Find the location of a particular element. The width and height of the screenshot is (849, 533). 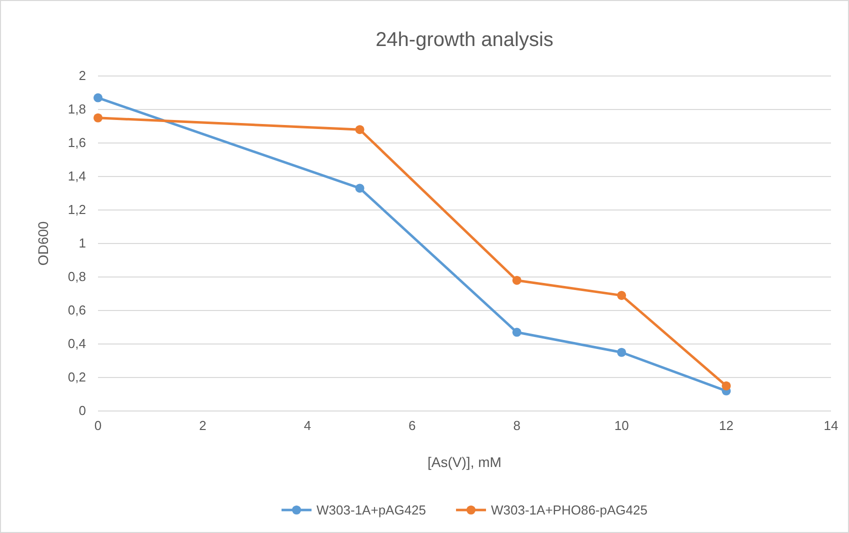

y-tick-label: 0,8 is located at coordinates (77, 276).